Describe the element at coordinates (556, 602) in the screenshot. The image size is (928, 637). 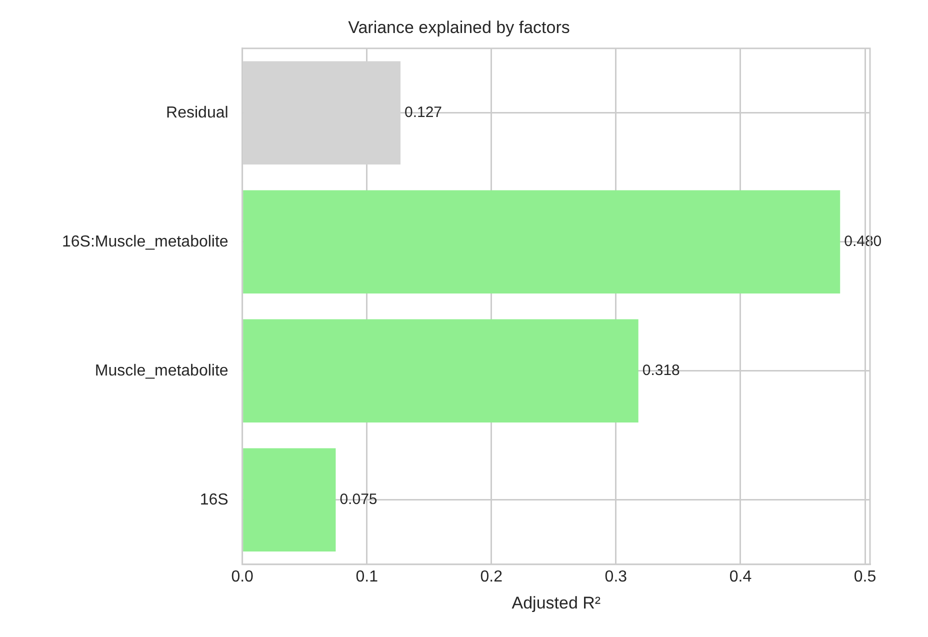
I see `x-axis-title: Adjusted R²` at that location.